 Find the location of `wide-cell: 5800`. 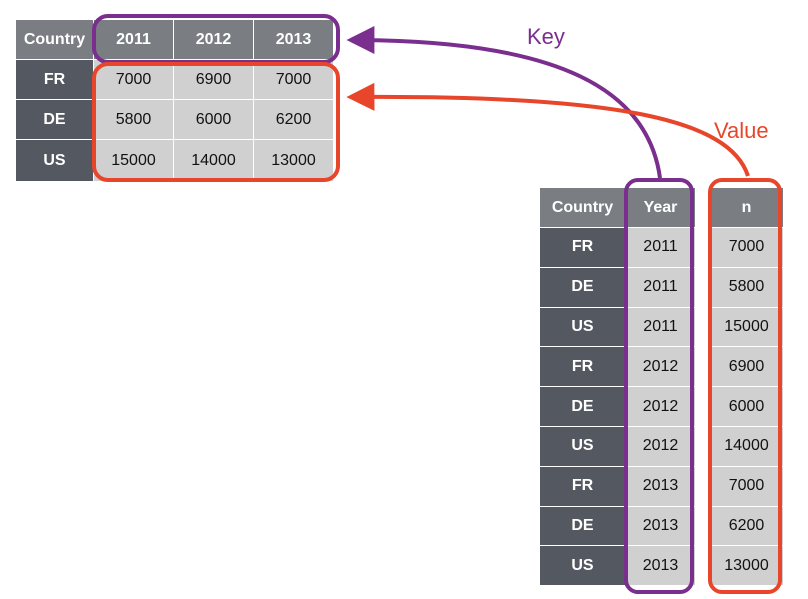

wide-cell: 5800 is located at coordinates (134, 120).